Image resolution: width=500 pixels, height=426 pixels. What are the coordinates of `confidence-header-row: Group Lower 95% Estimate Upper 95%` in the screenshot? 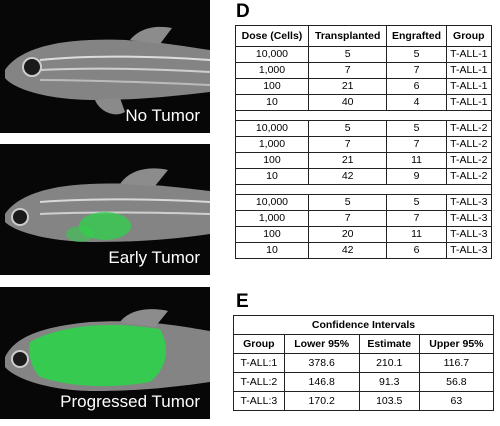 It's located at (364, 344).